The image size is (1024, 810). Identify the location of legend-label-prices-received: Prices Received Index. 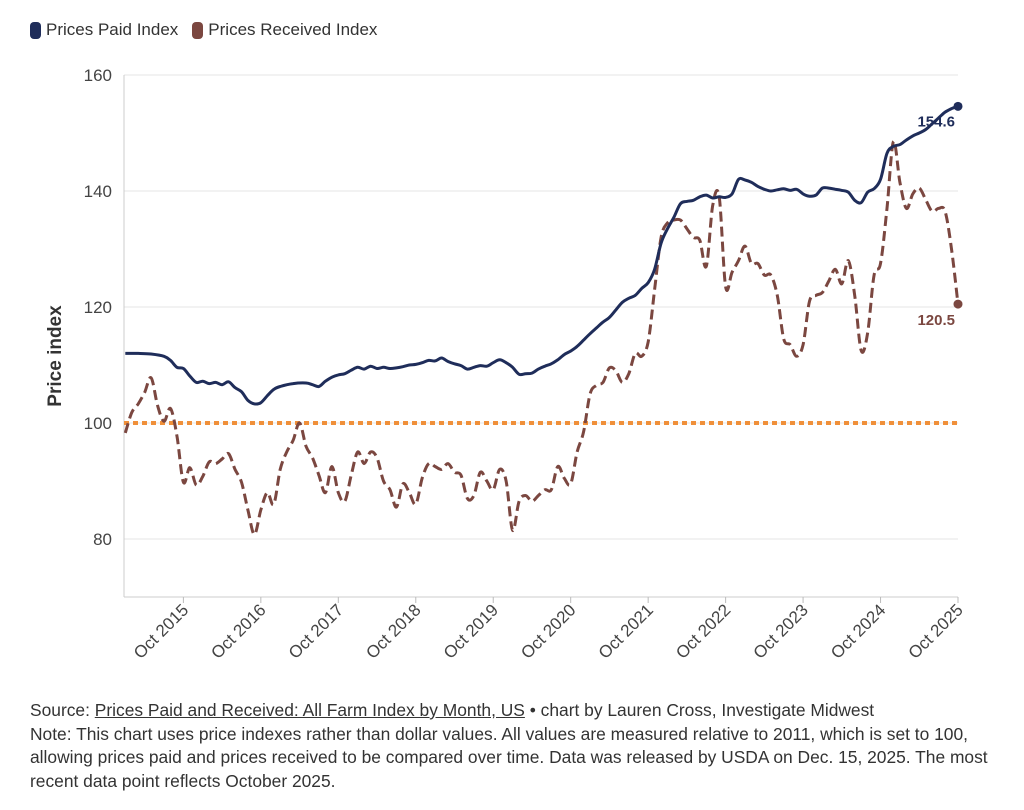
(293, 29).